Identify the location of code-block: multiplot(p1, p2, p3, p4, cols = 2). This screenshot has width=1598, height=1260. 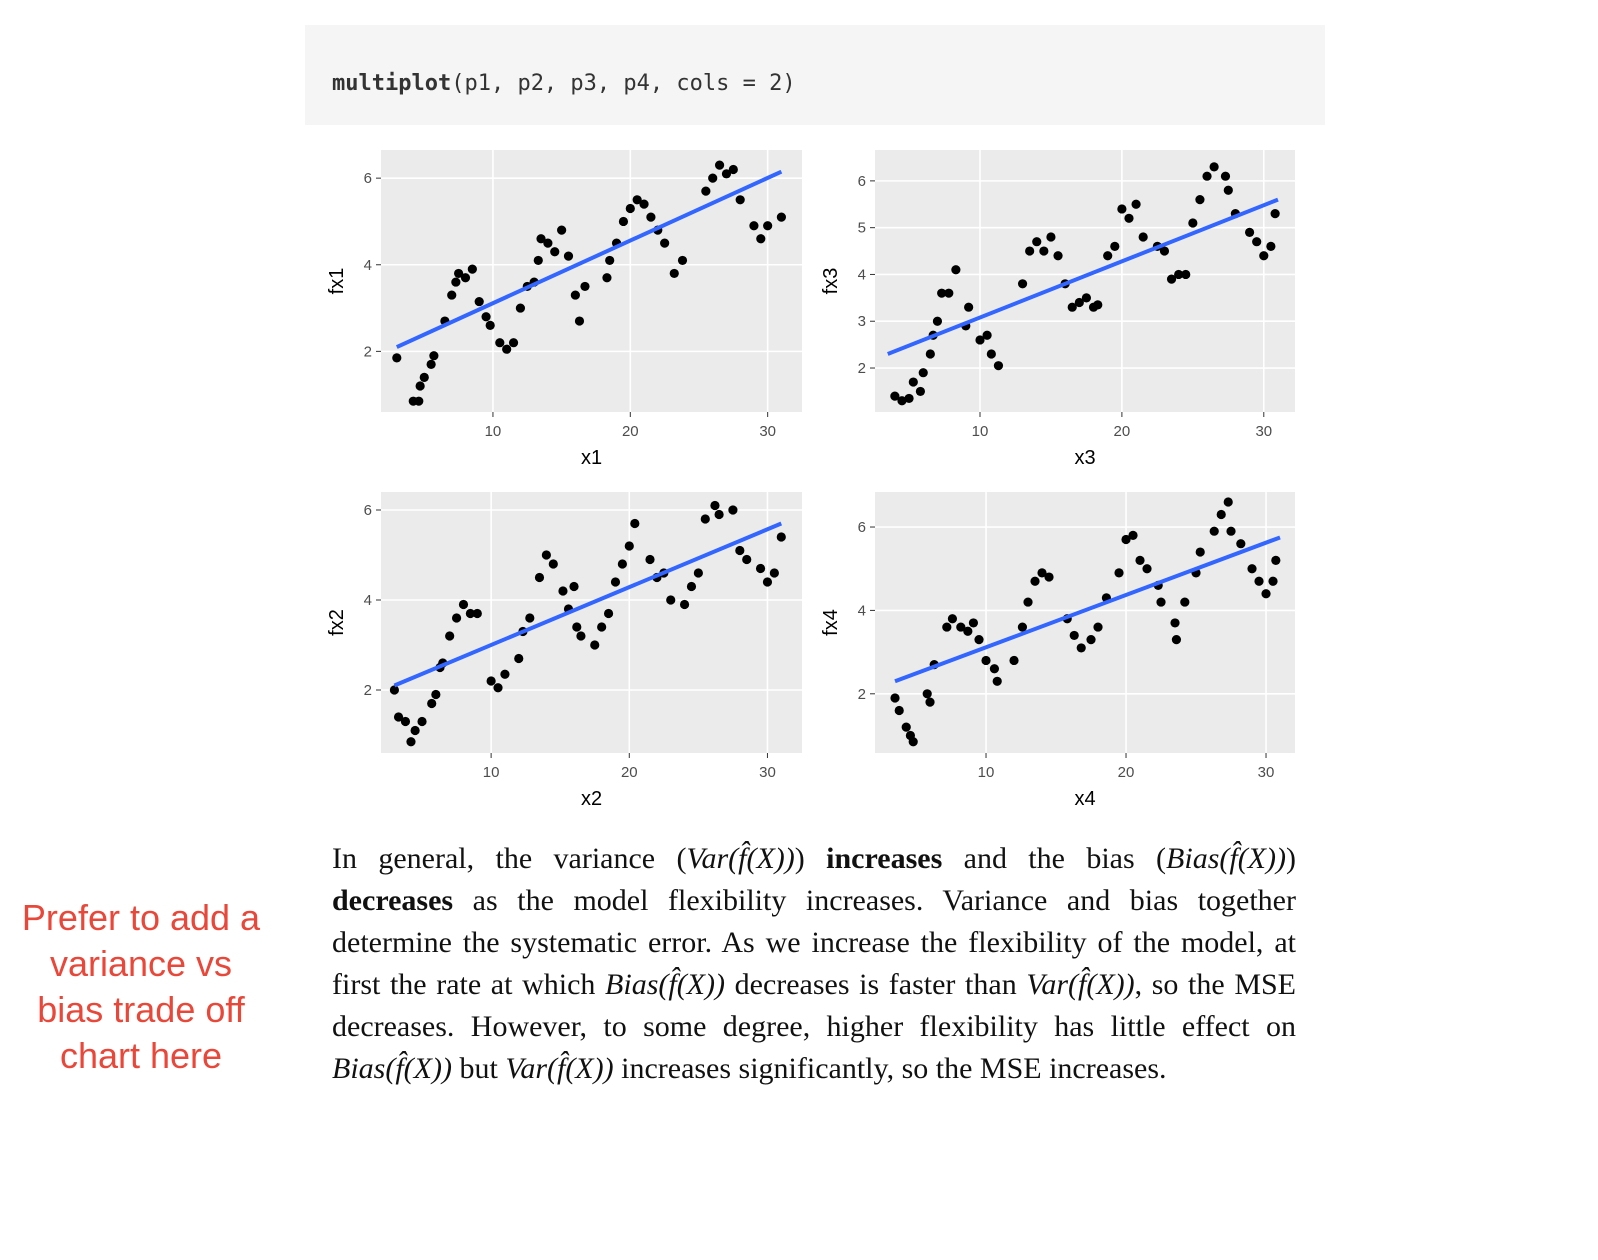
(815, 75).